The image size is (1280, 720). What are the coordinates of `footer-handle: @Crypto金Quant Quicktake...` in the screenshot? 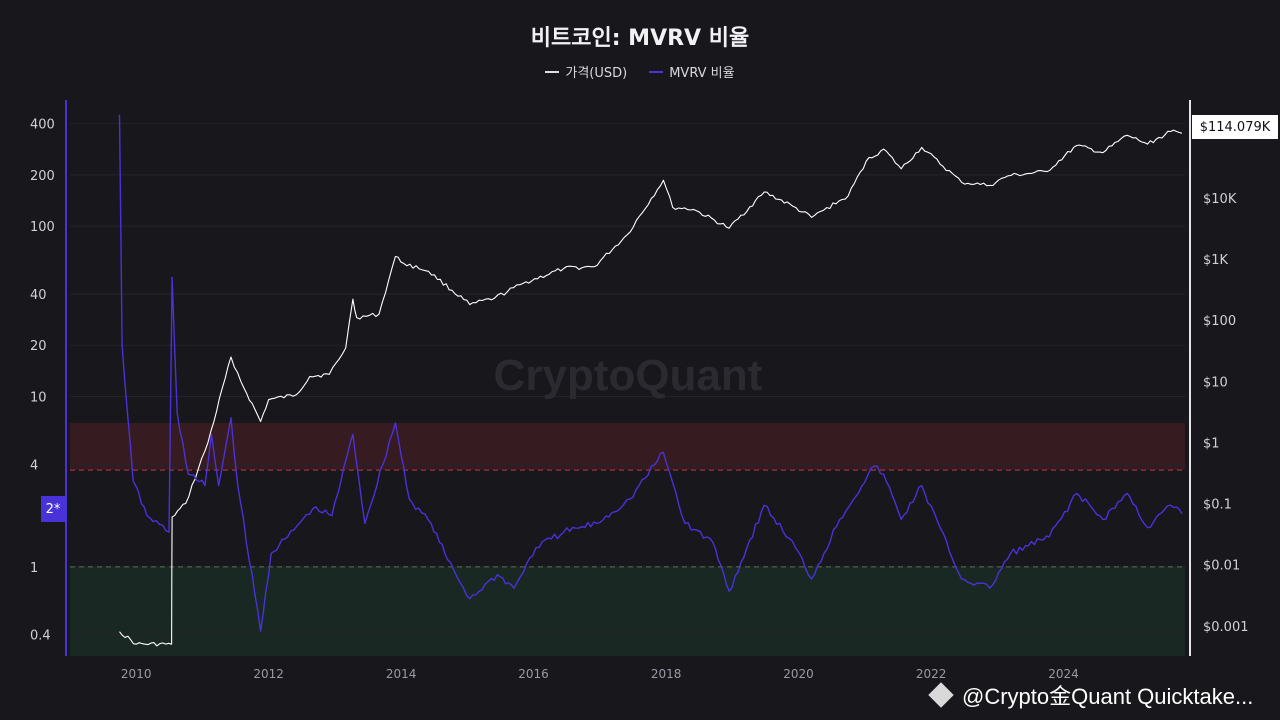 It's located at (1108, 696).